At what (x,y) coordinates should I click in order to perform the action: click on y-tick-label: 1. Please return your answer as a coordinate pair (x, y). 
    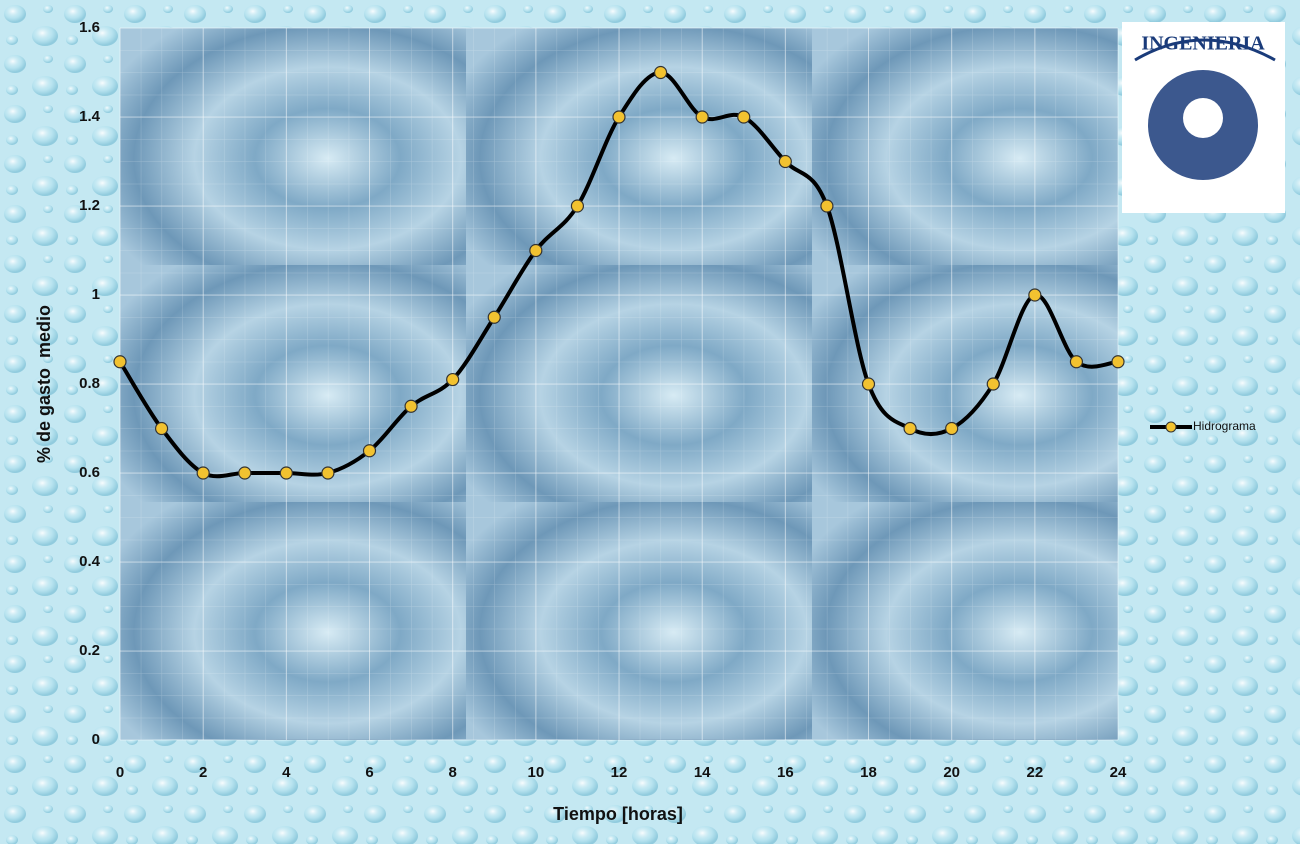
    Looking at the image, I should click on (96, 294).